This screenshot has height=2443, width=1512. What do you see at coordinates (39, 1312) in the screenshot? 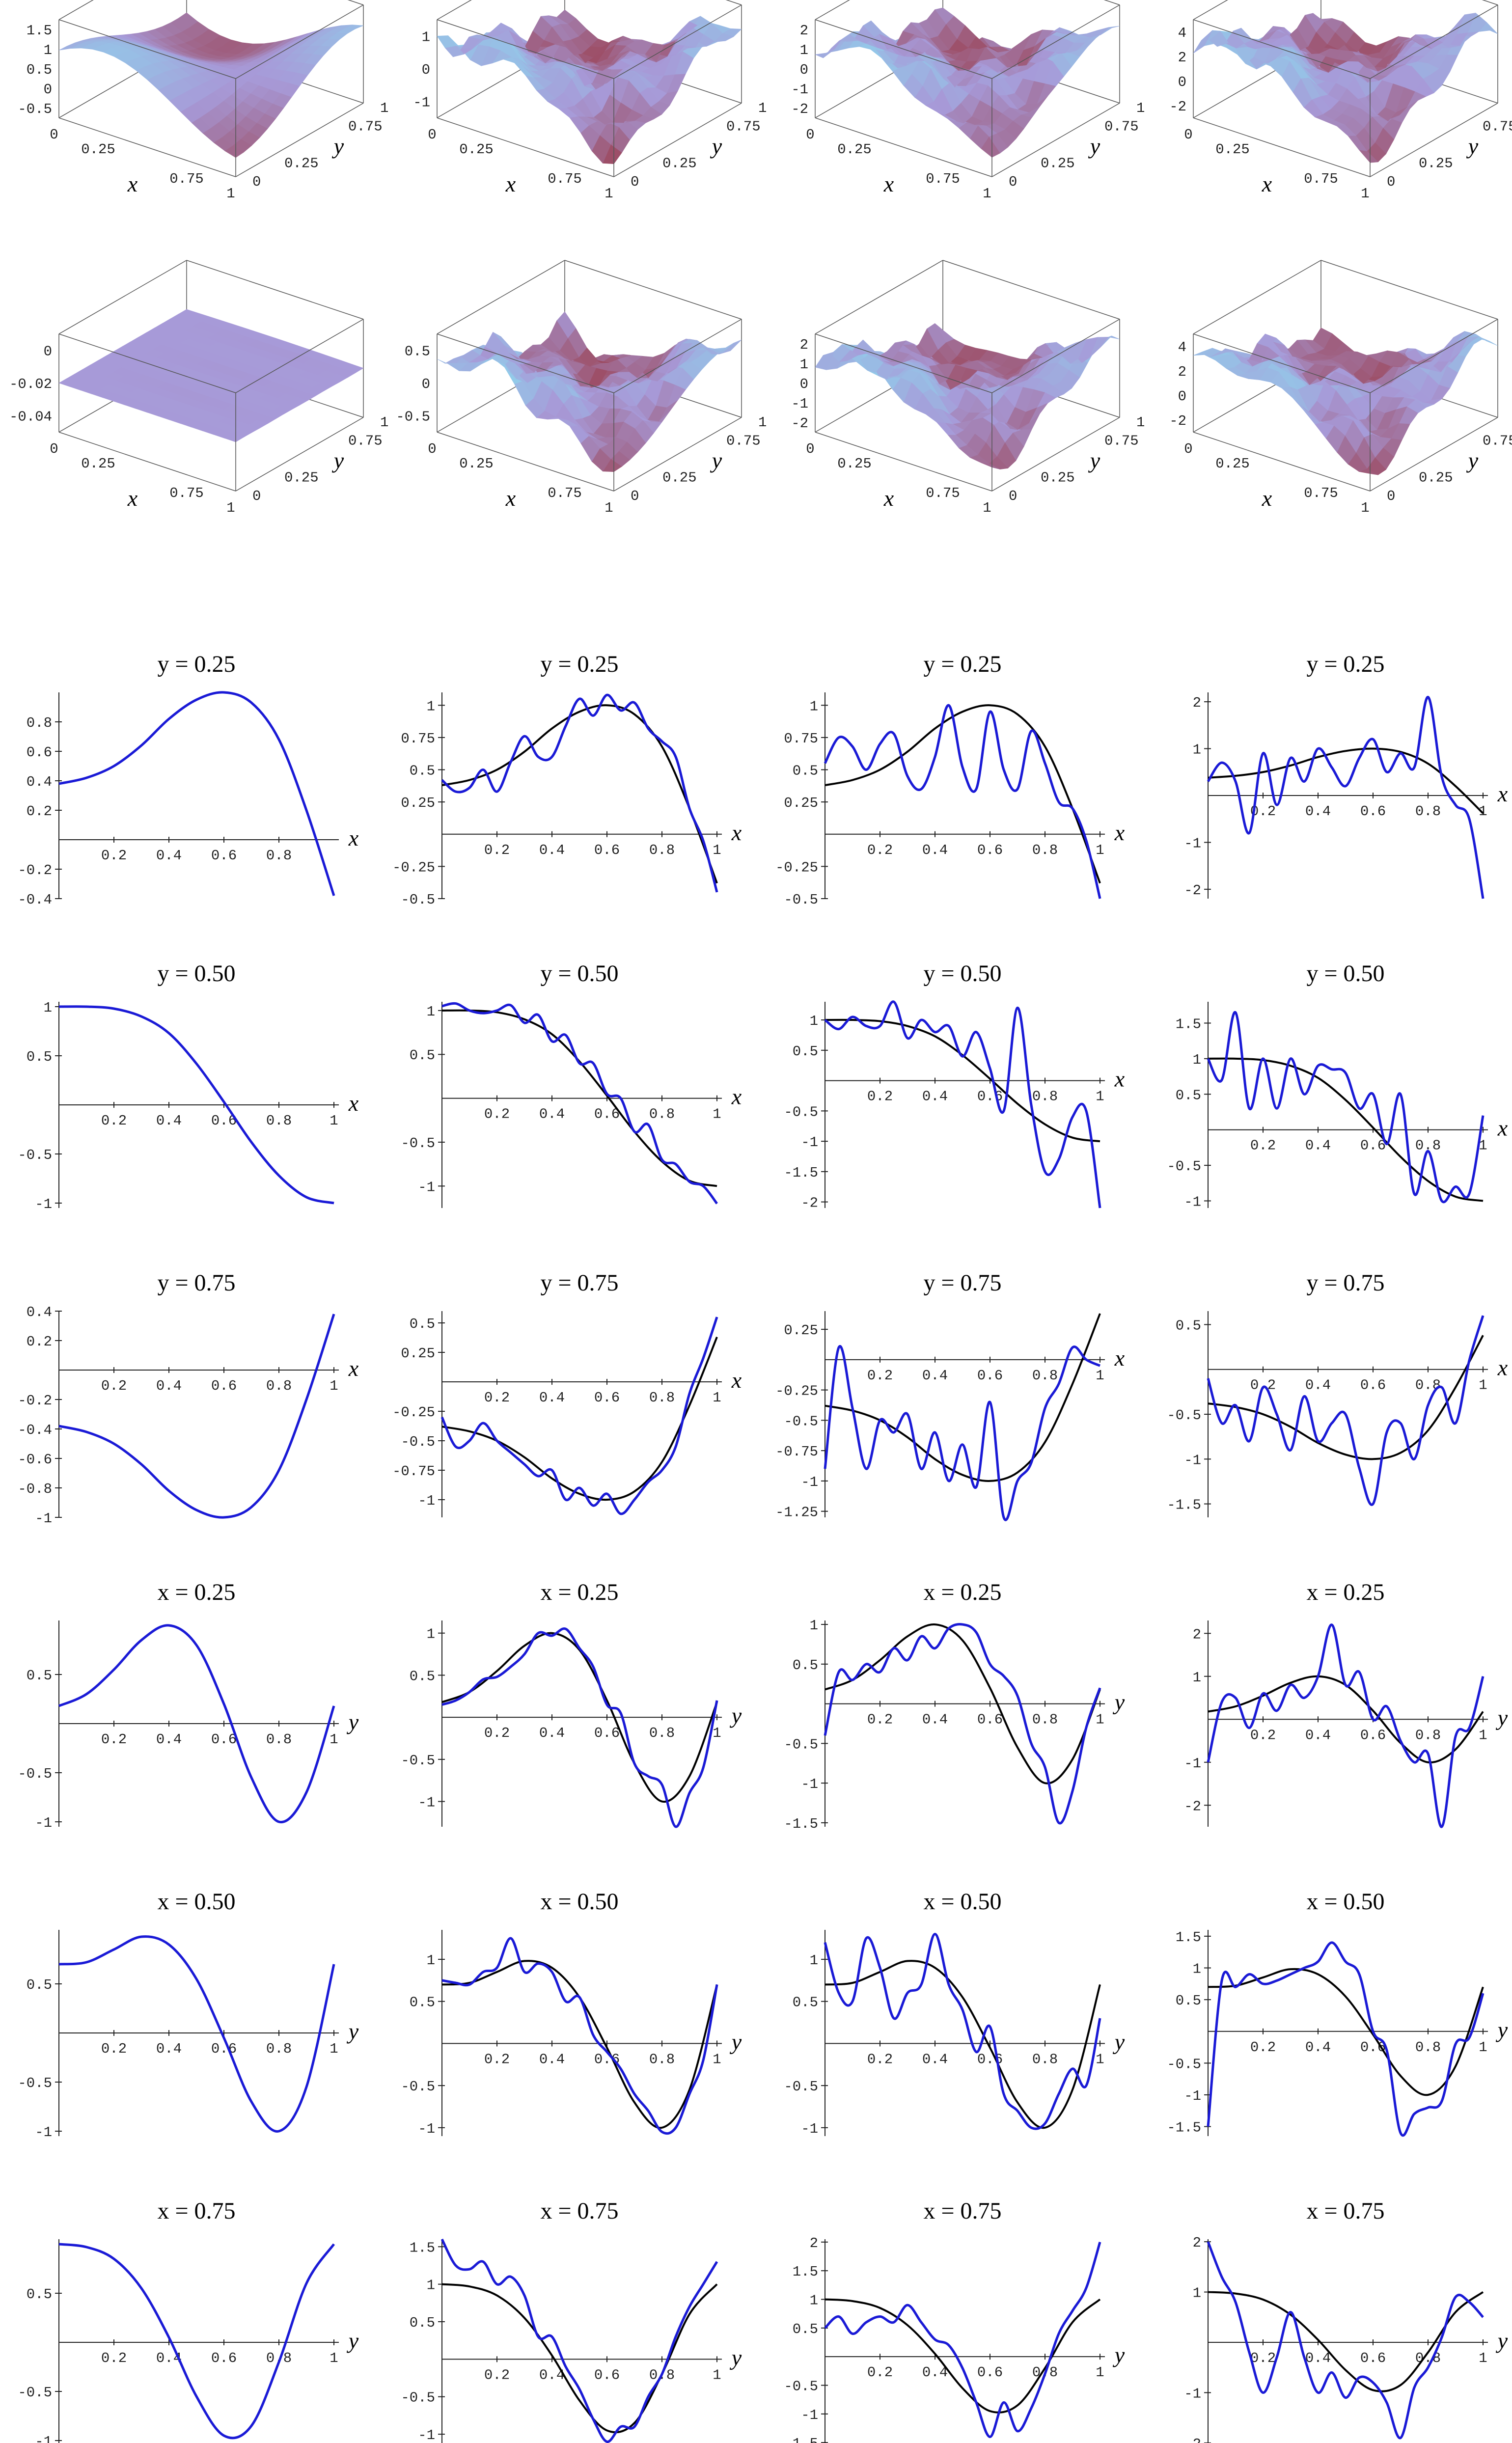
I see `y-tick-label: 0.4` at bounding box center [39, 1312].